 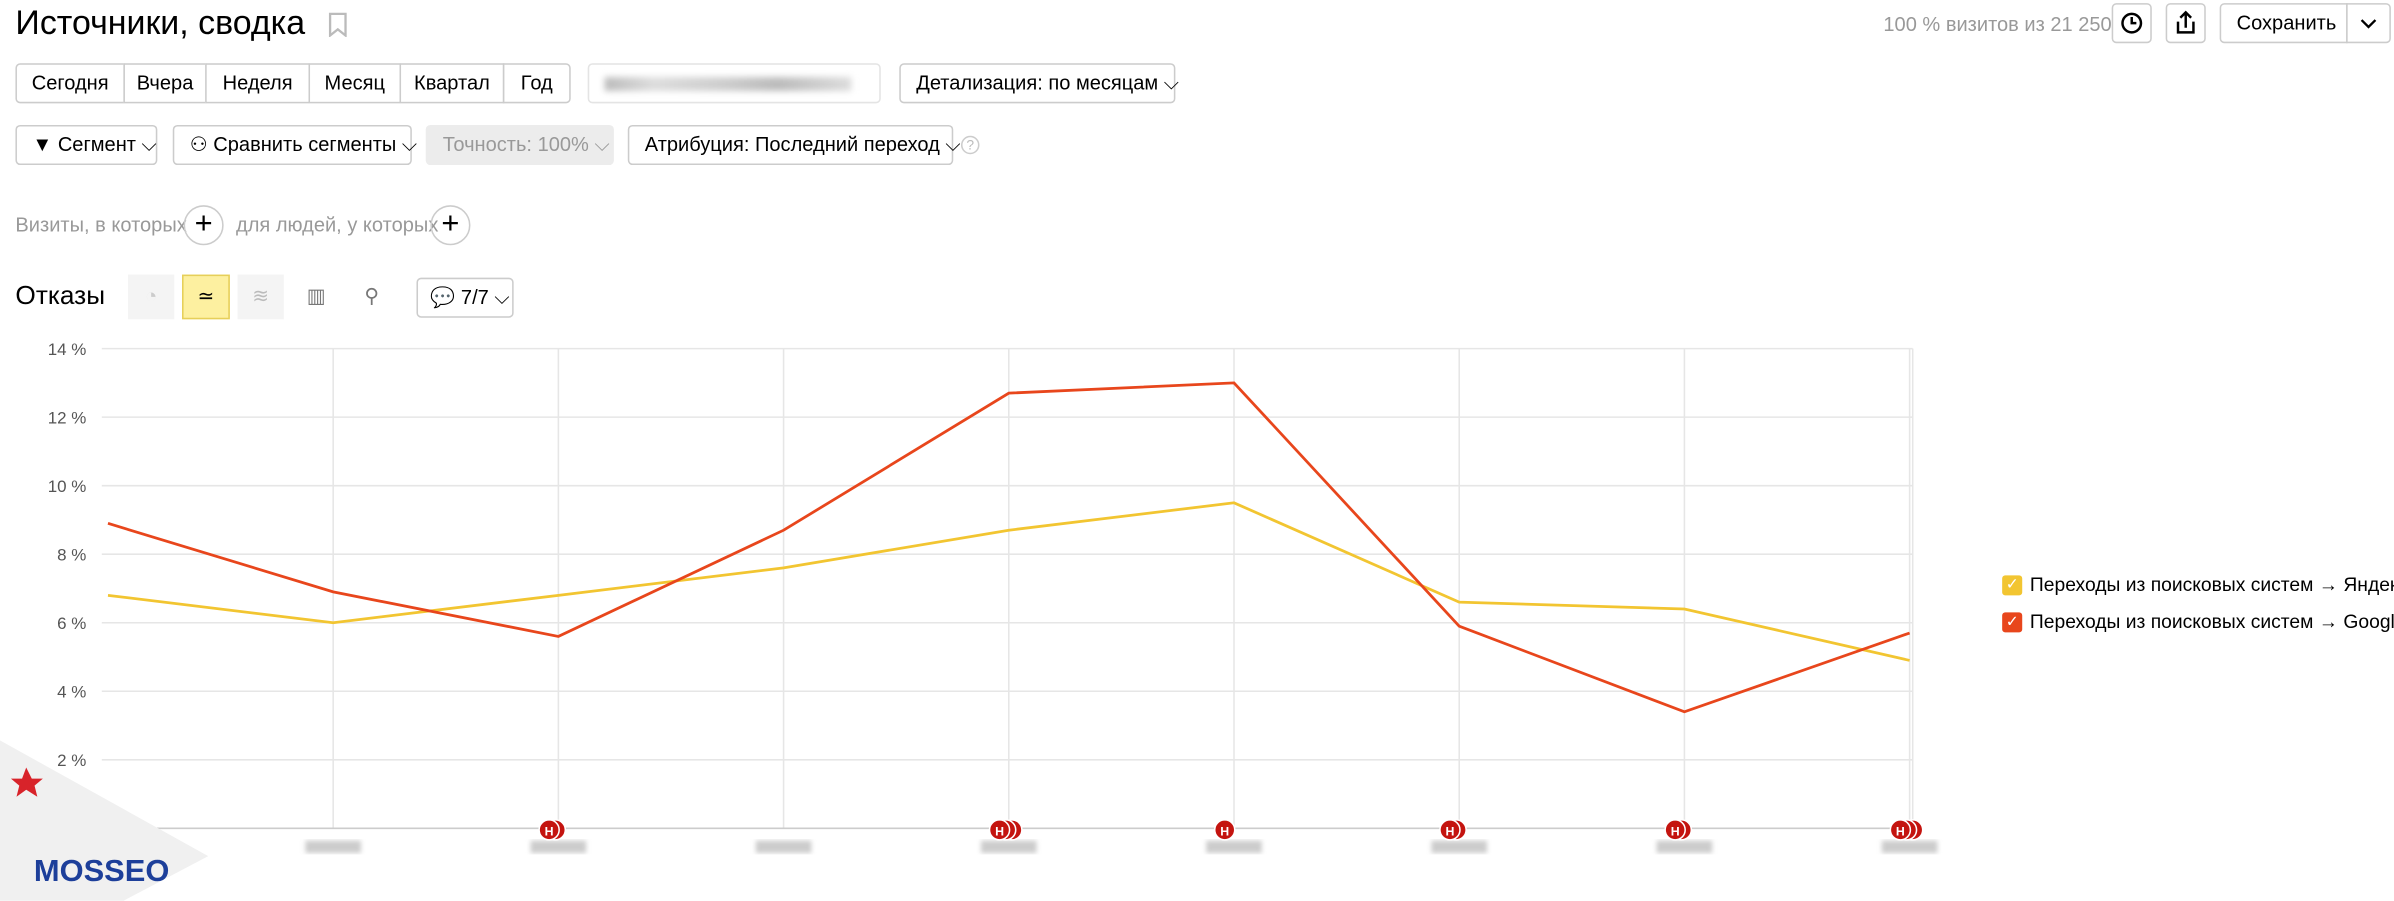 What do you see at coordinates (71, 623) in the screenshot?
I see `y-tick-label: 6 %` at bounding box center [71, 623].